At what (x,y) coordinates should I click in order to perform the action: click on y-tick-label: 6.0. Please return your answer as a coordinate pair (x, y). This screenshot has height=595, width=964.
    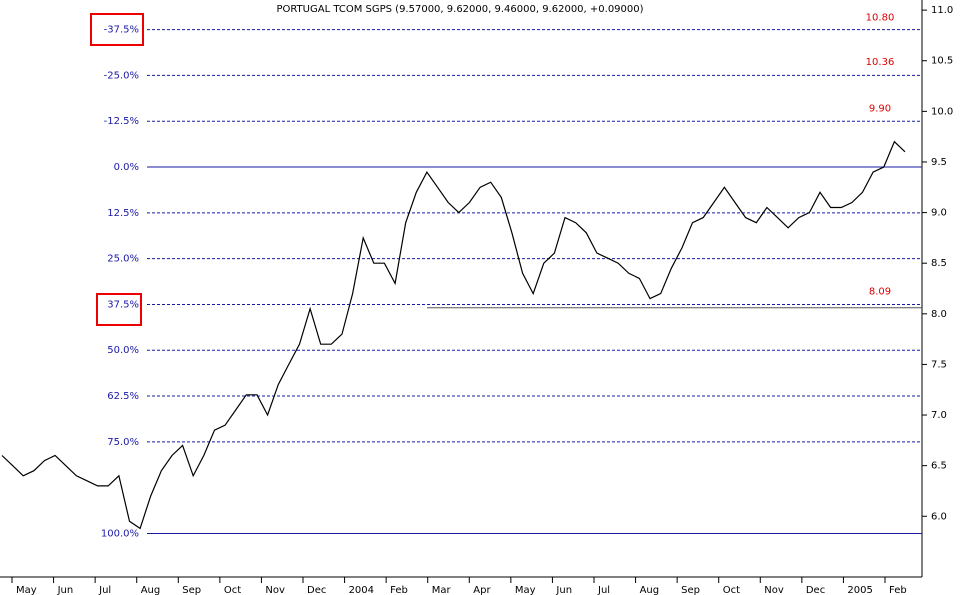
    Looking at the image, I should click on (939, 516).